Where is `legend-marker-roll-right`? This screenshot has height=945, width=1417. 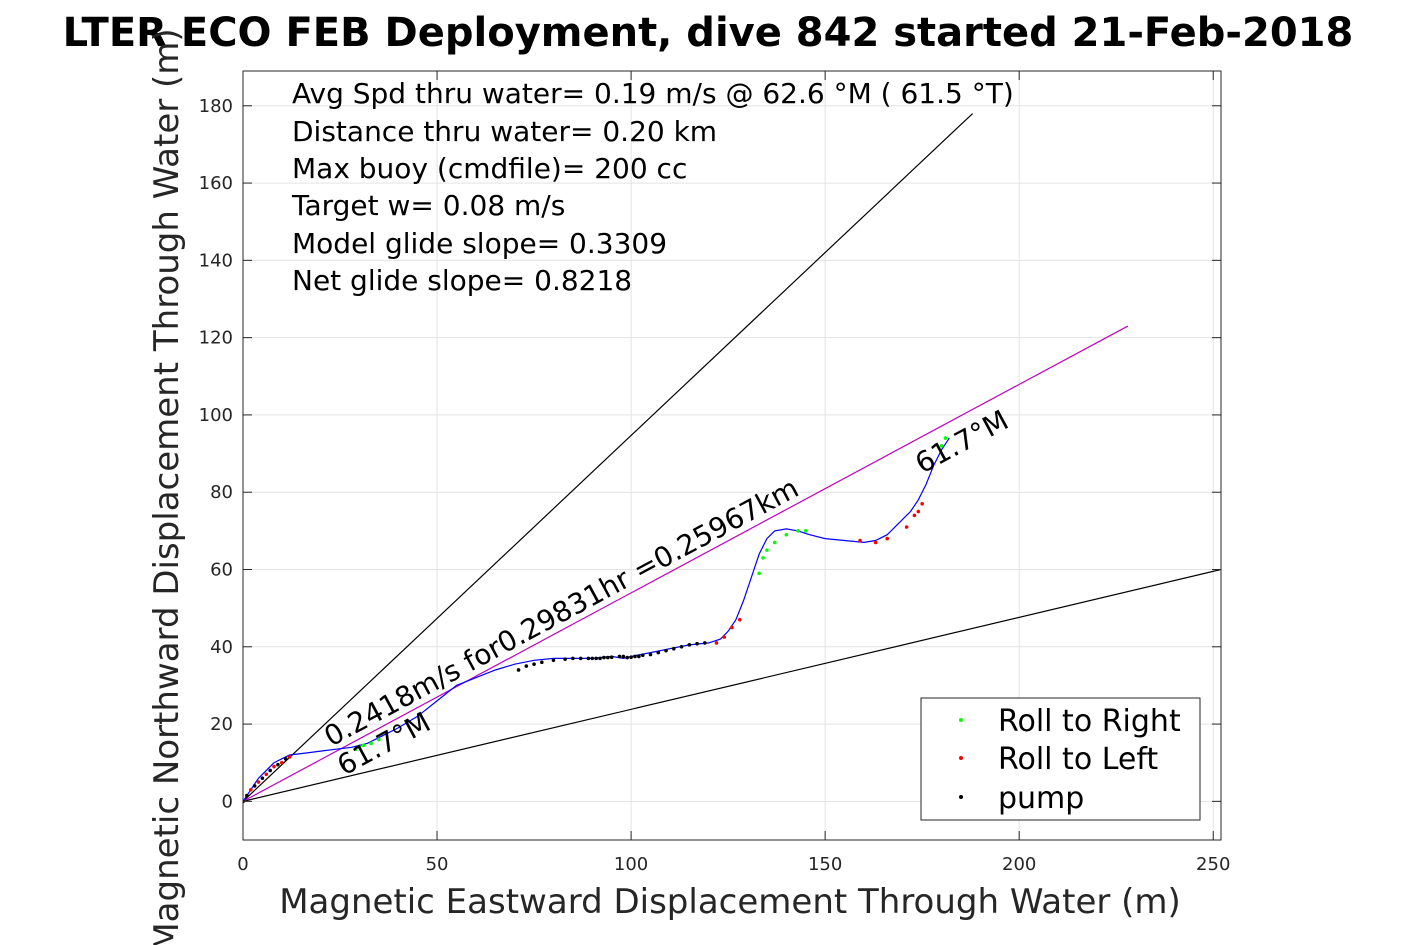 legend-marker-roll-right is located at coordinates (961, 720).